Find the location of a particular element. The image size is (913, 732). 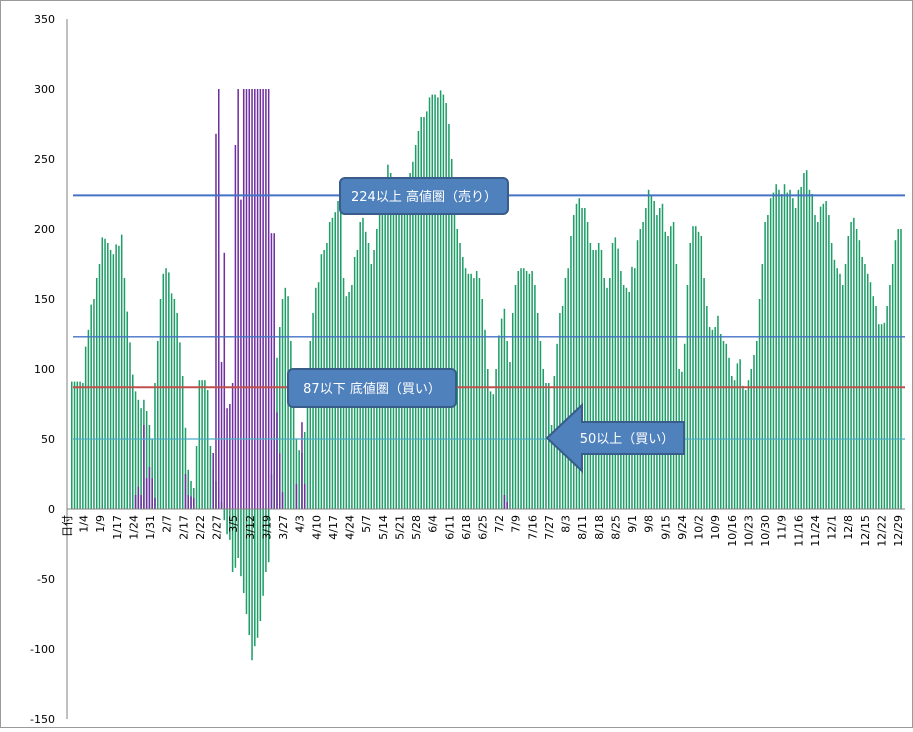

callout-sell-zone: 224以上 高値圏（売り） is located at coordinates (424, 196).